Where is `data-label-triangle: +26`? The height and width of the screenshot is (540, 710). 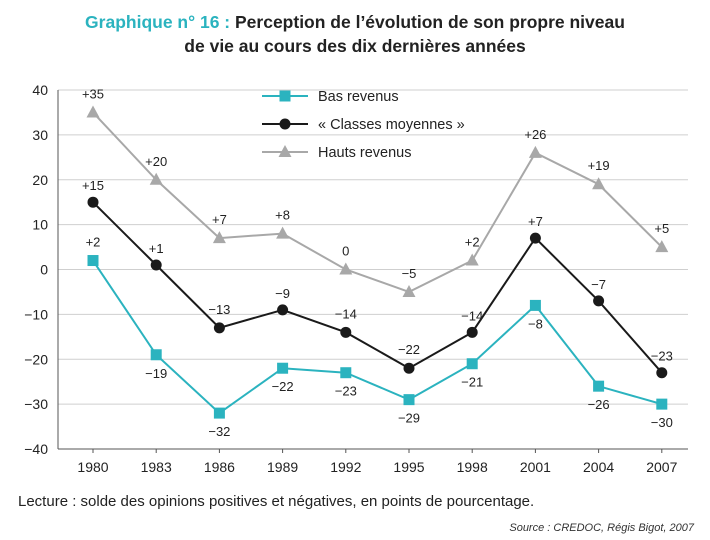 data-label-triangle: +26 is located at coordinates (535, 134).